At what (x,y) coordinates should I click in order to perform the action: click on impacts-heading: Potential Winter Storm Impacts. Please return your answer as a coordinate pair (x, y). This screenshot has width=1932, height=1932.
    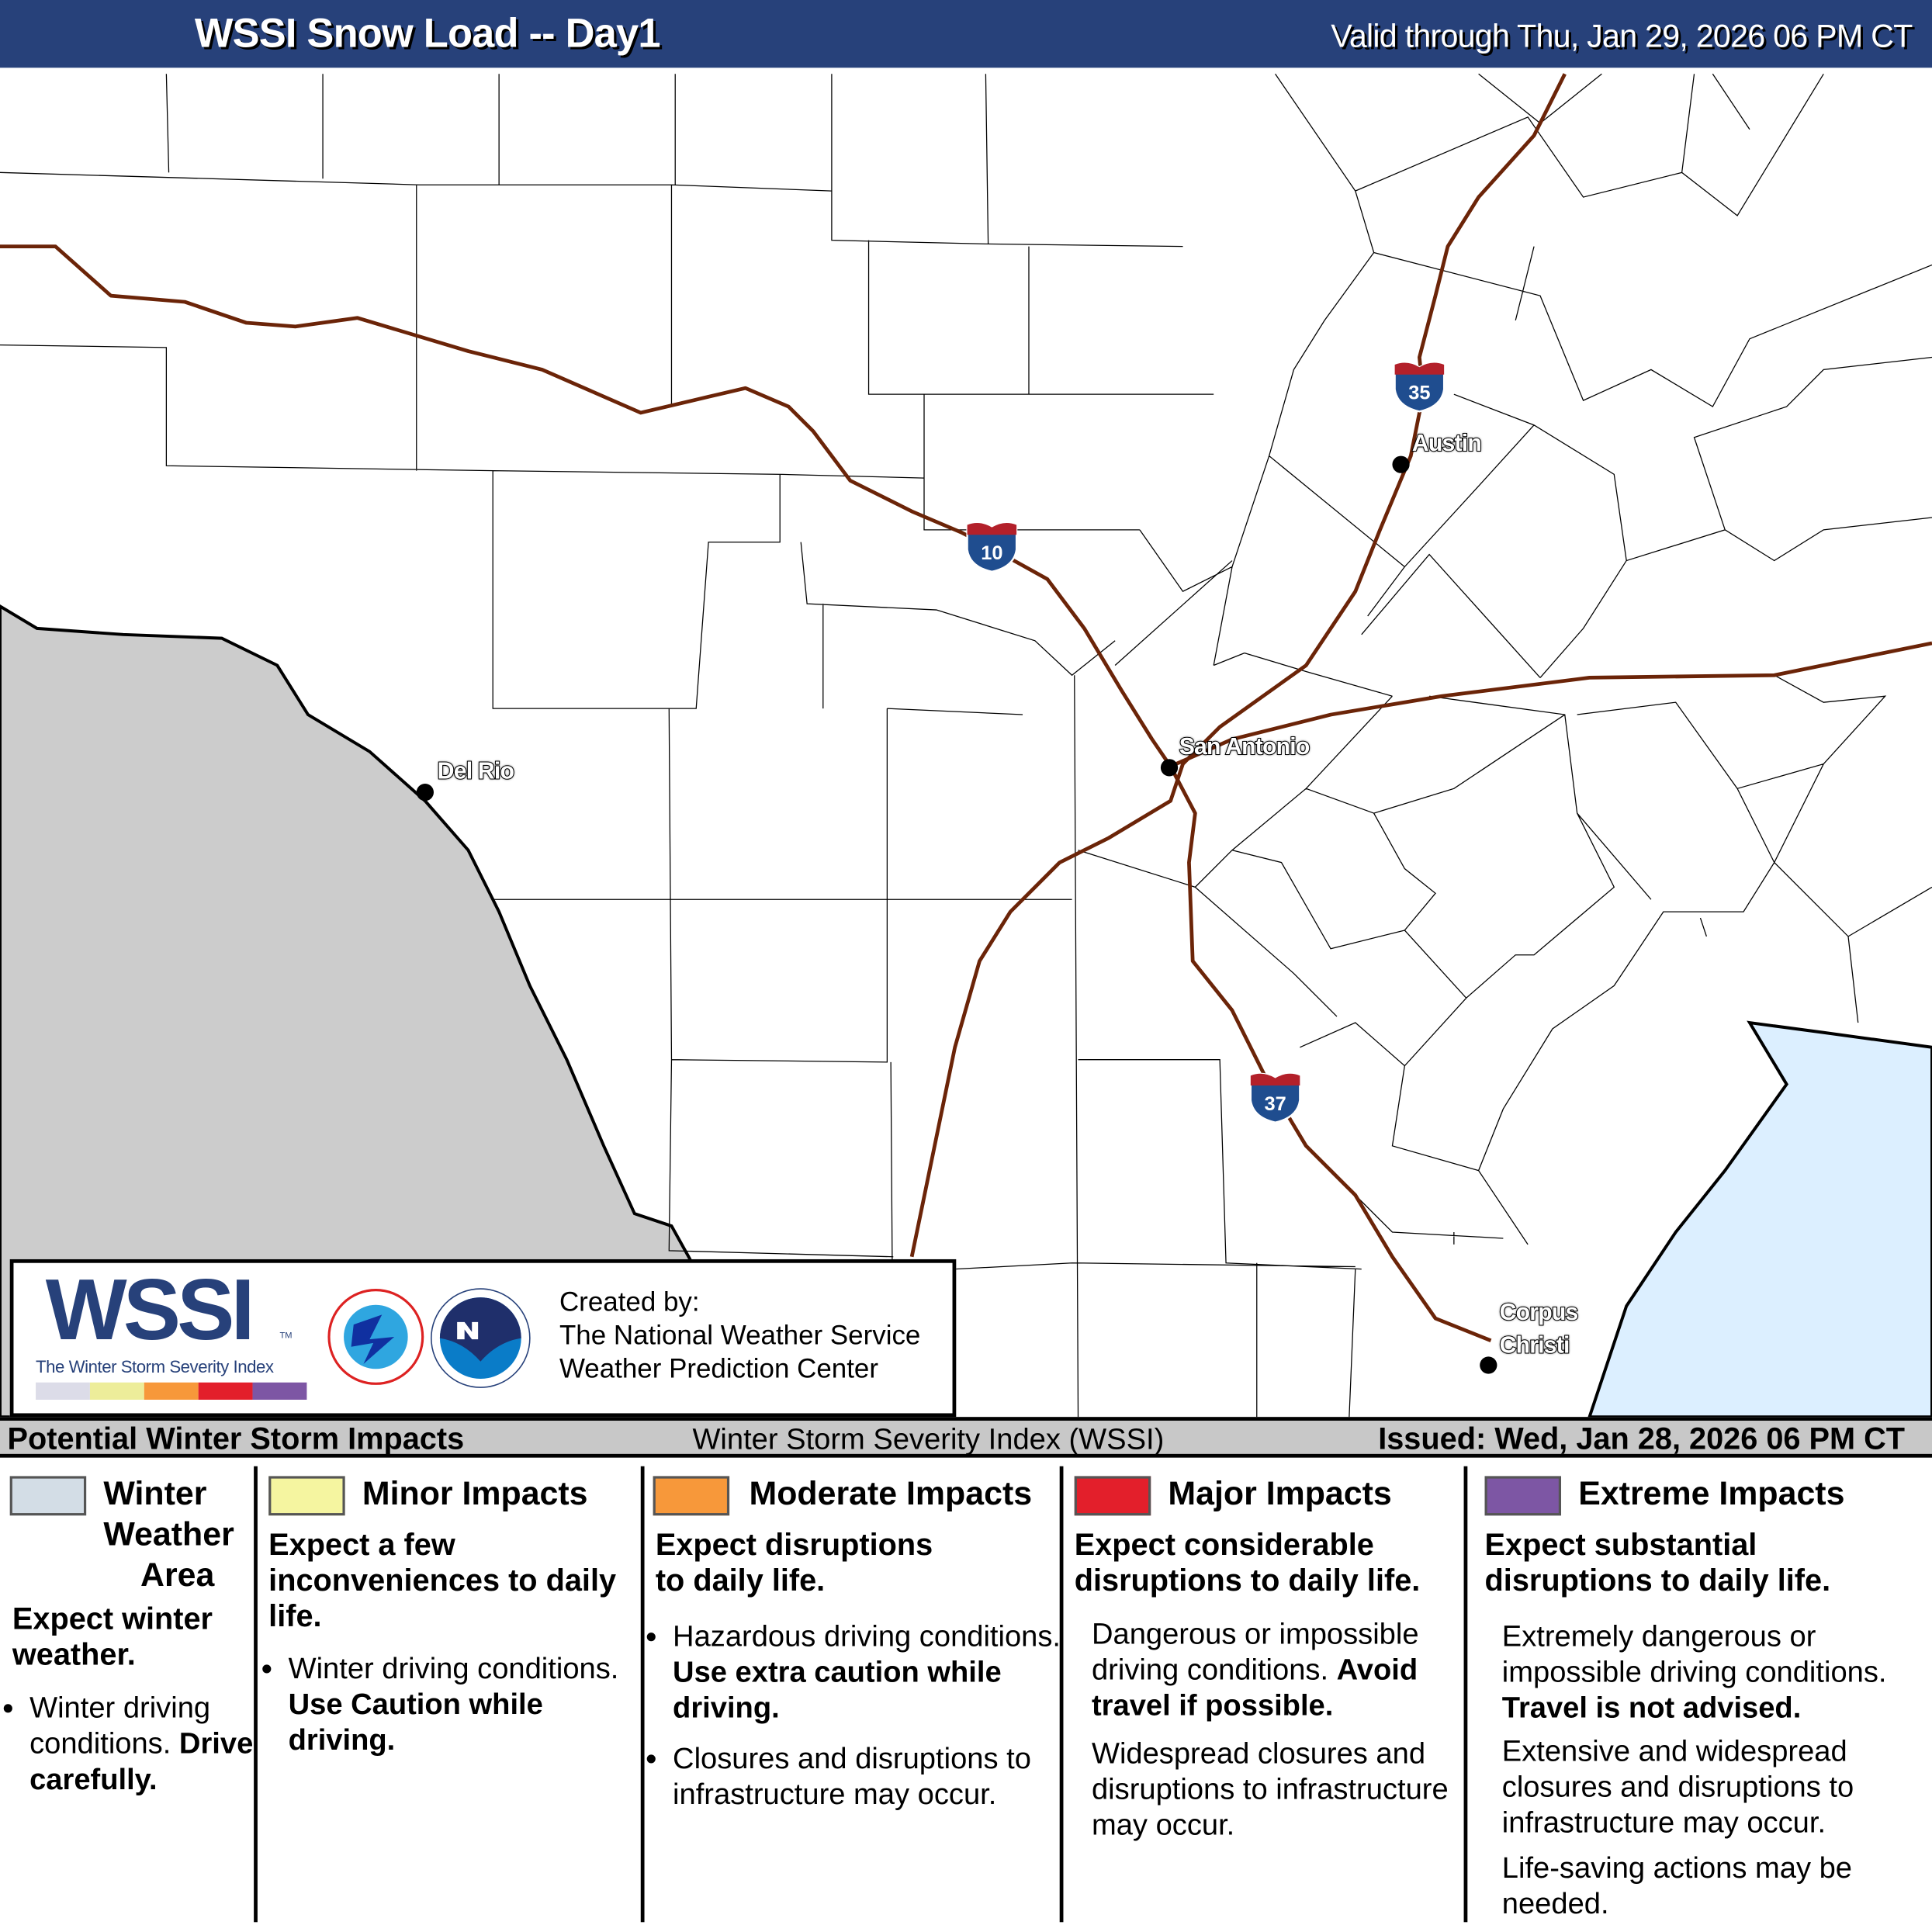
    Looking at the image, I should click on (236, 1439).